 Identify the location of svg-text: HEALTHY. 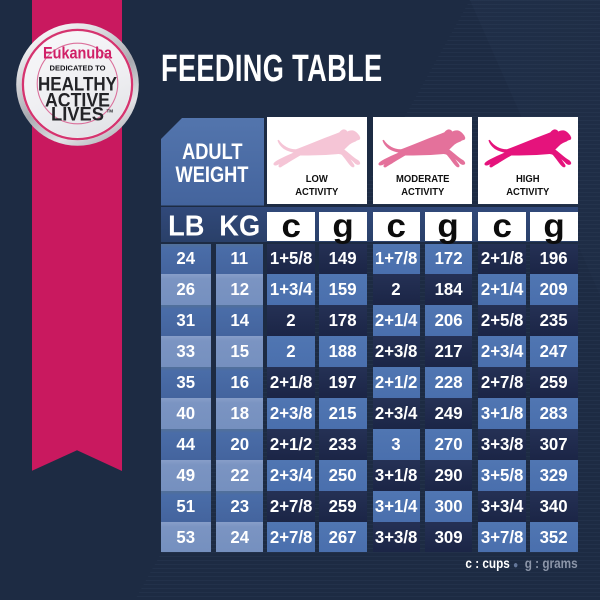
(77, 84).